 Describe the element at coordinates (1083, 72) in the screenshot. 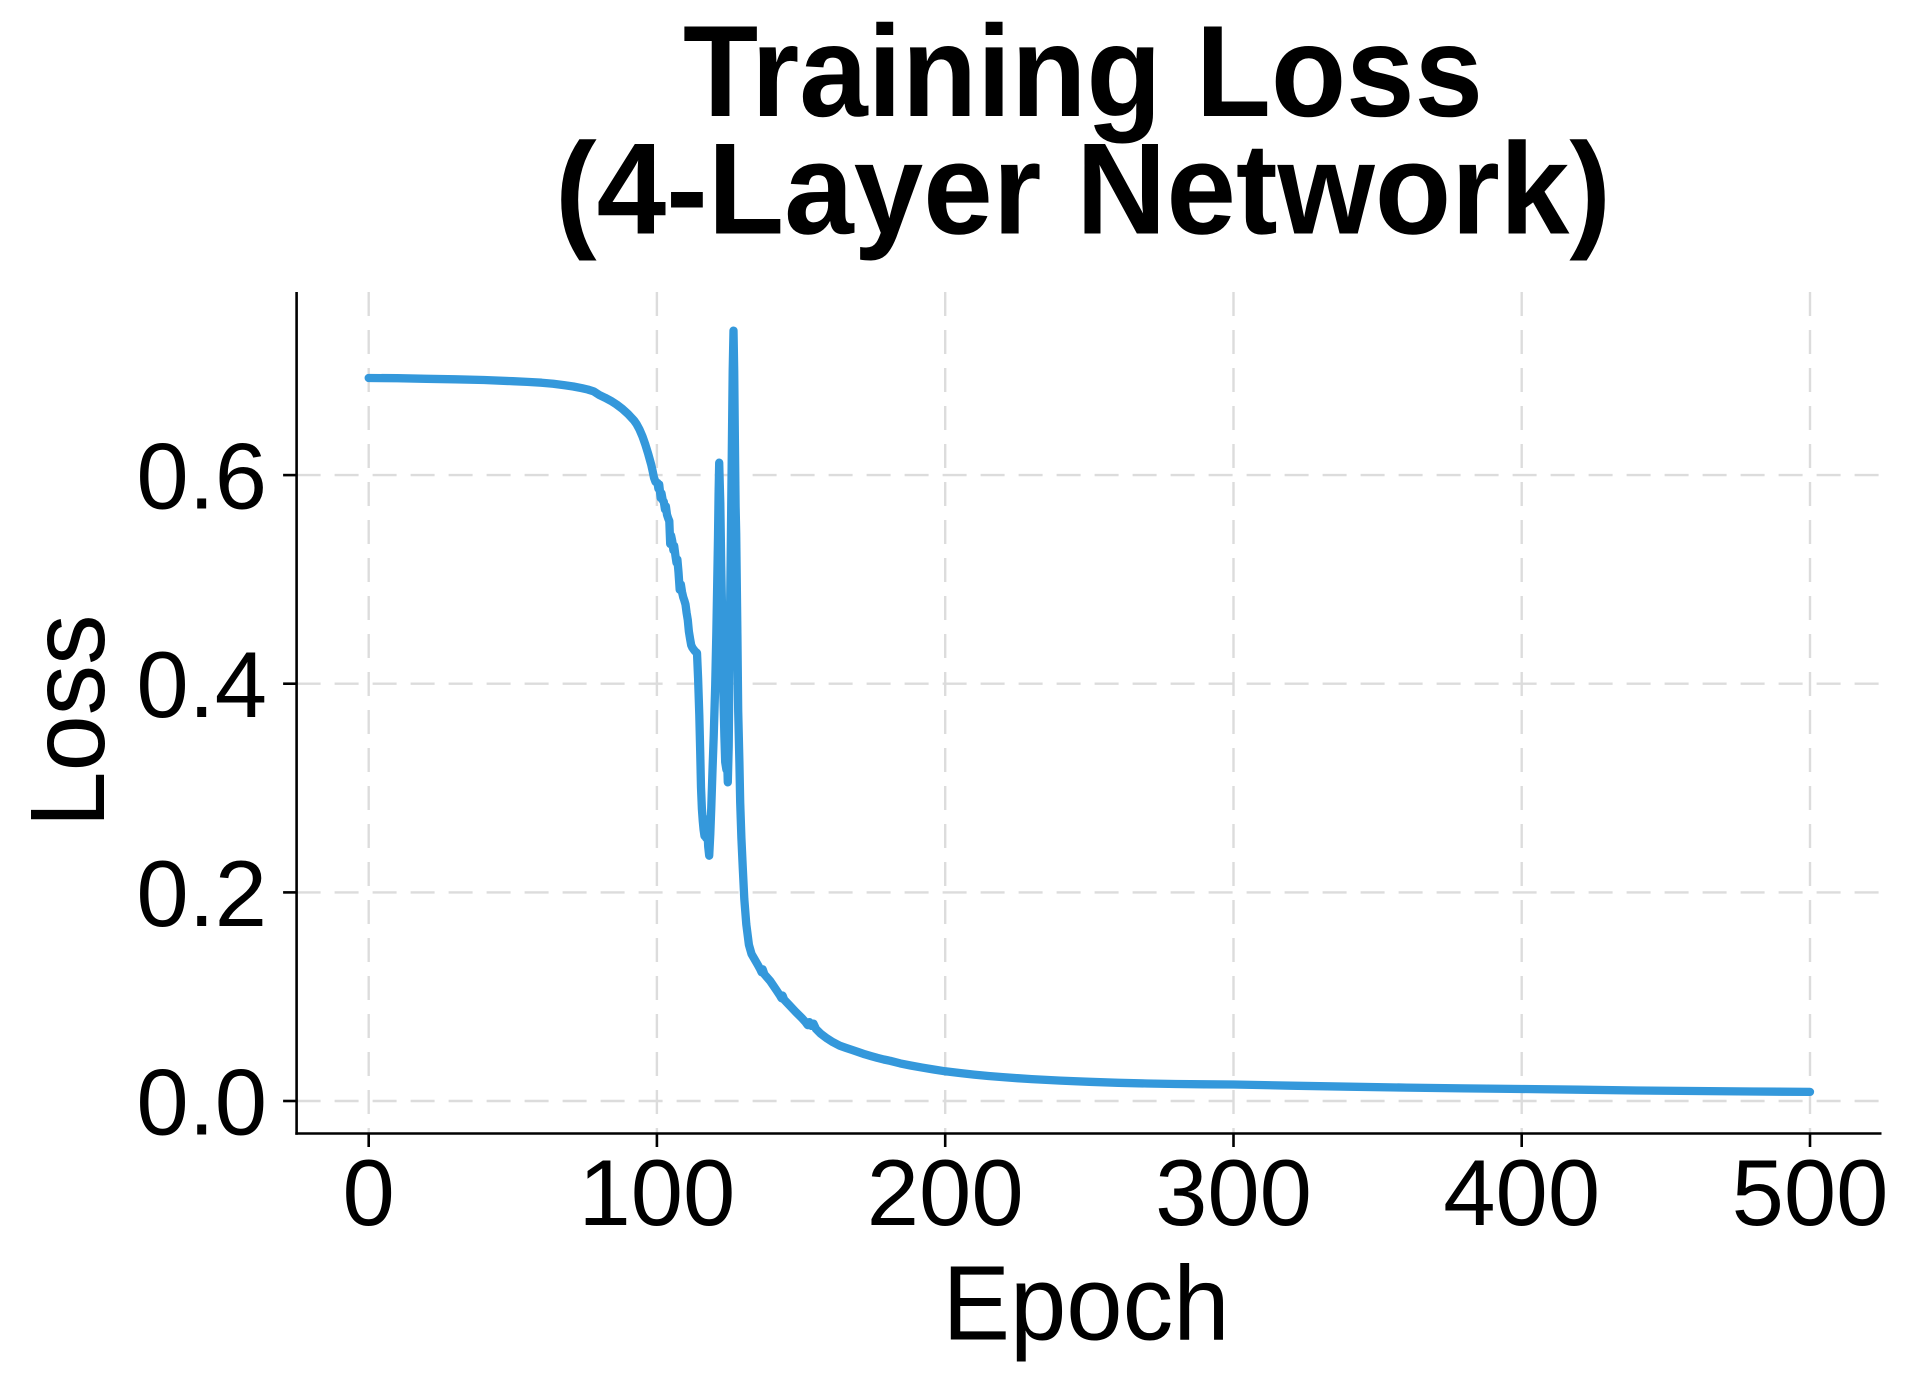

I see `svg-text: Training Loss` at that location.